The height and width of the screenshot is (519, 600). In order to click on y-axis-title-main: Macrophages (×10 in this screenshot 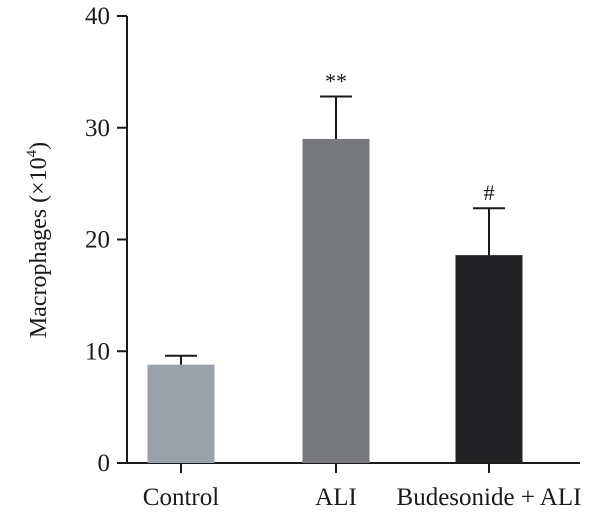, I will do `click(39, 247)`.